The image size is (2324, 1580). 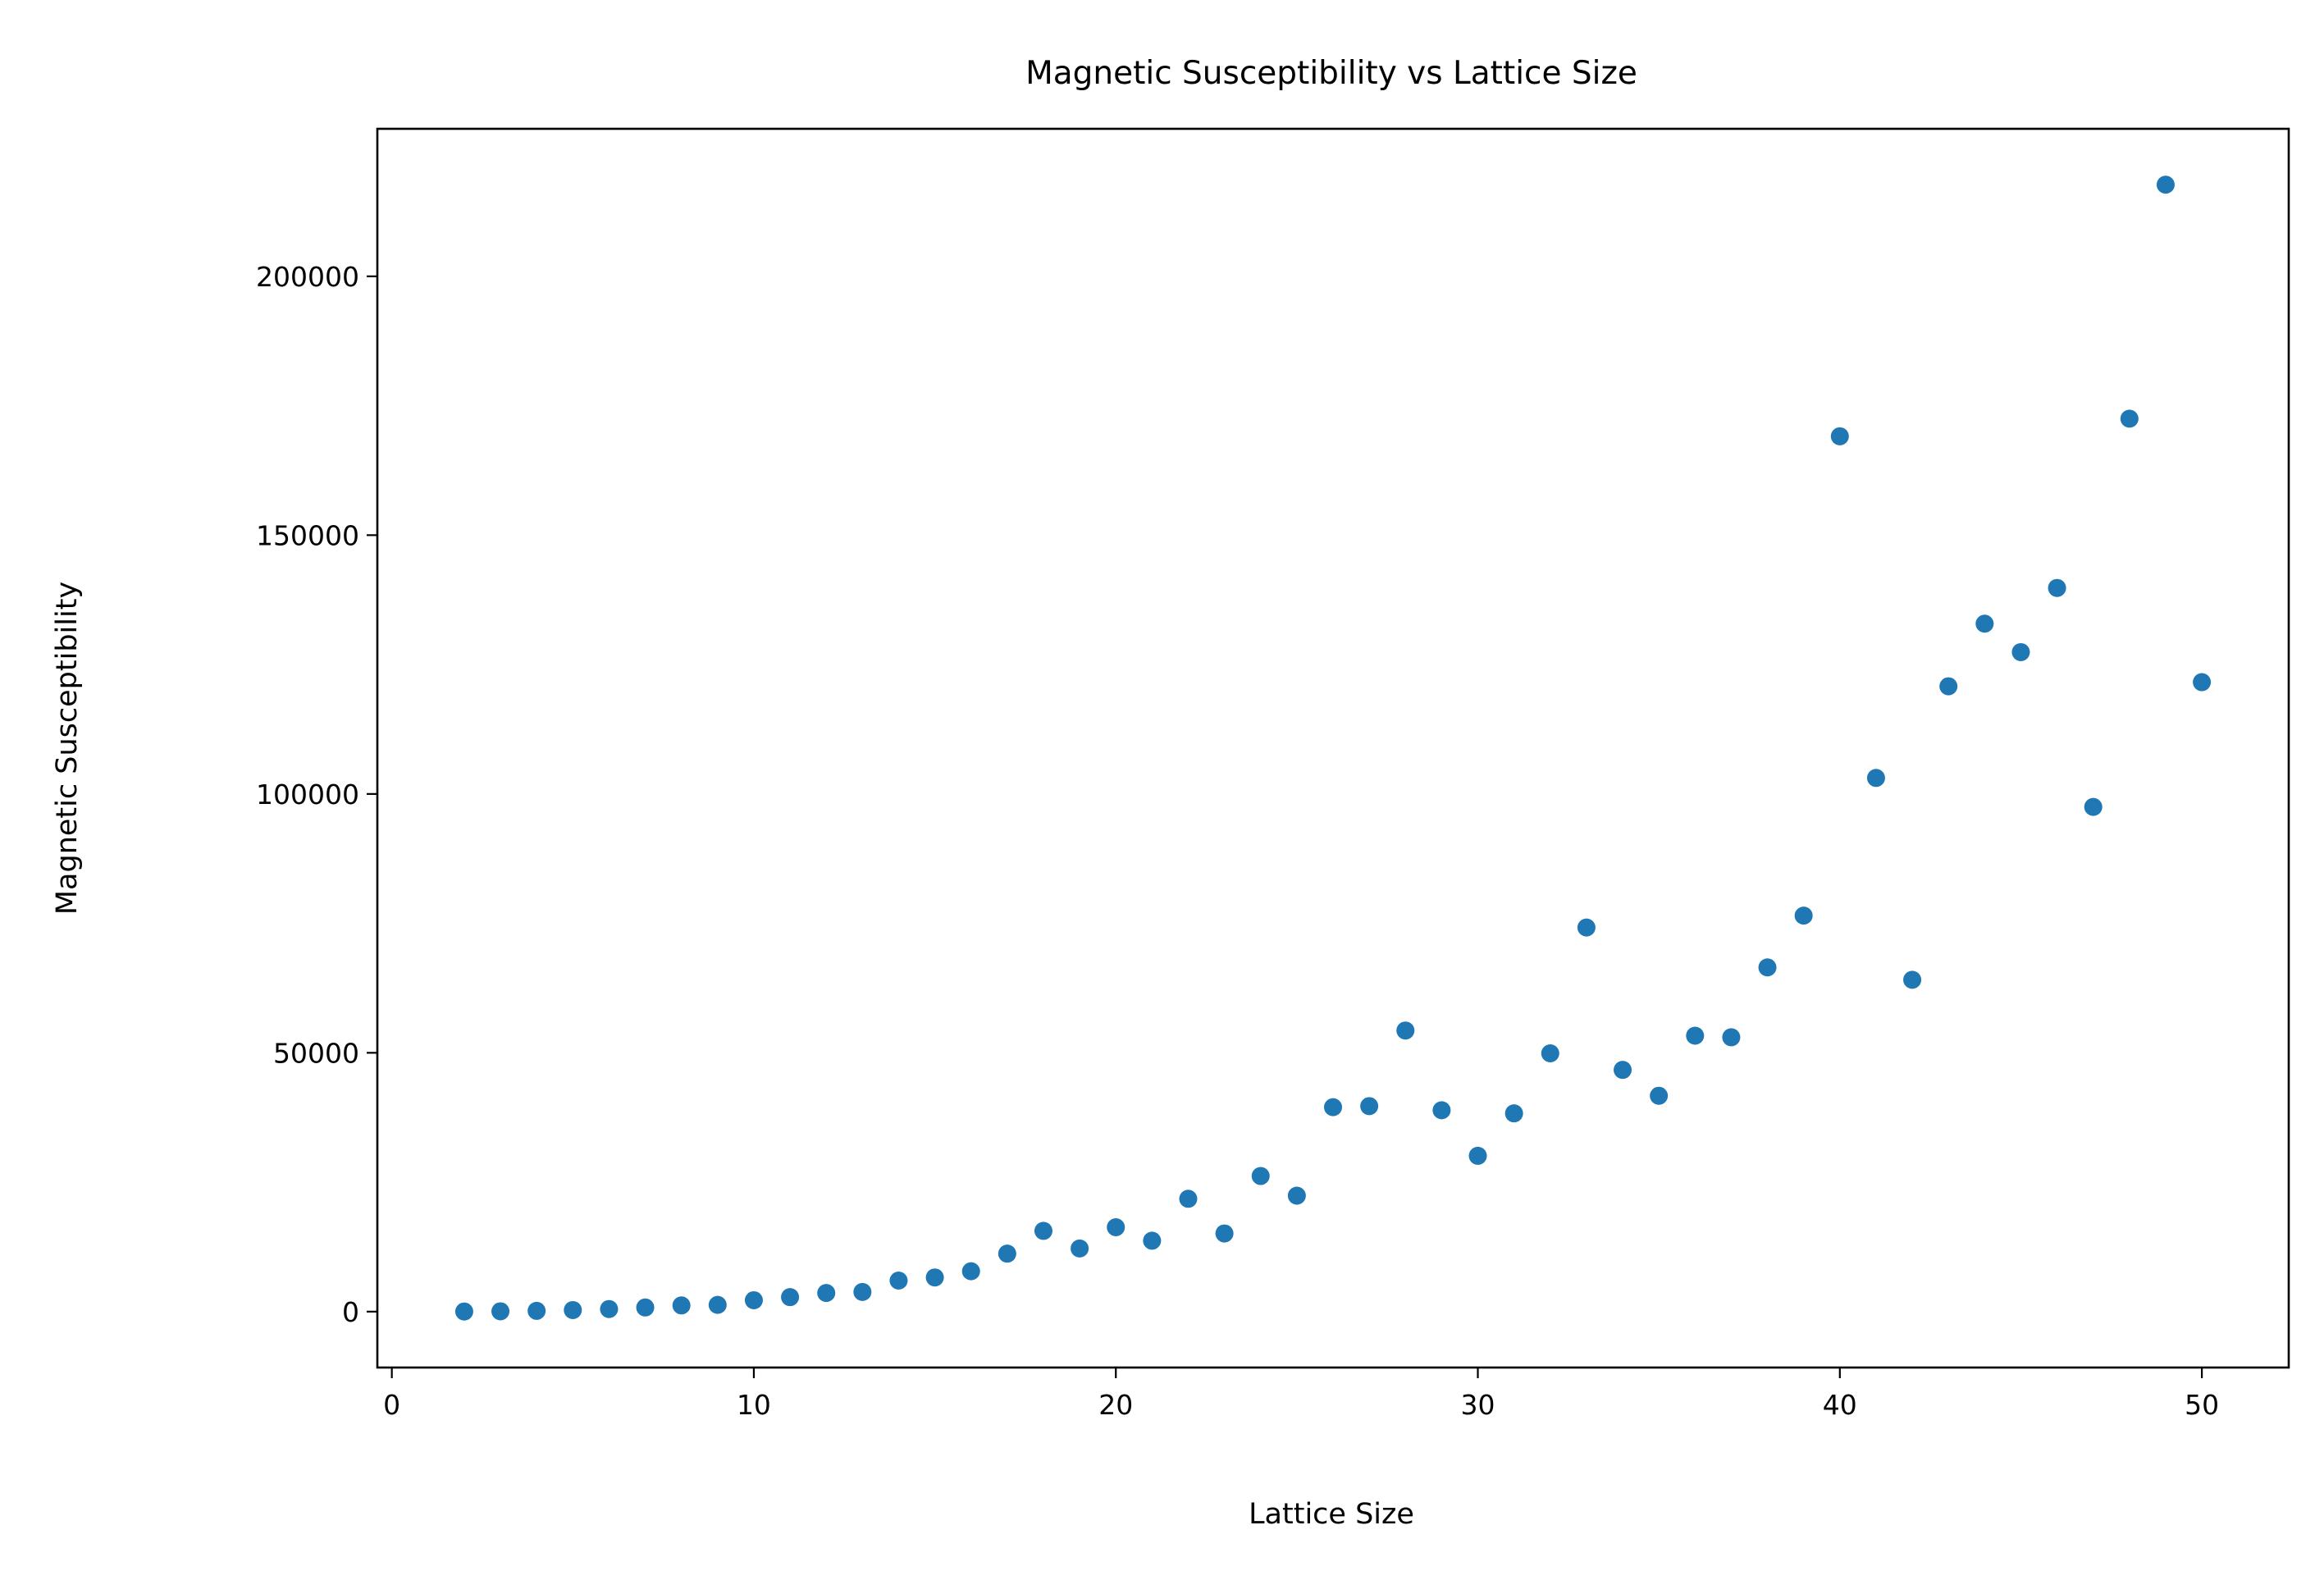 What do you see at coordinates (1840, 1405) in the screenshot?
I see `x-tick-label: 40` at bounding box center [1840, 1405].